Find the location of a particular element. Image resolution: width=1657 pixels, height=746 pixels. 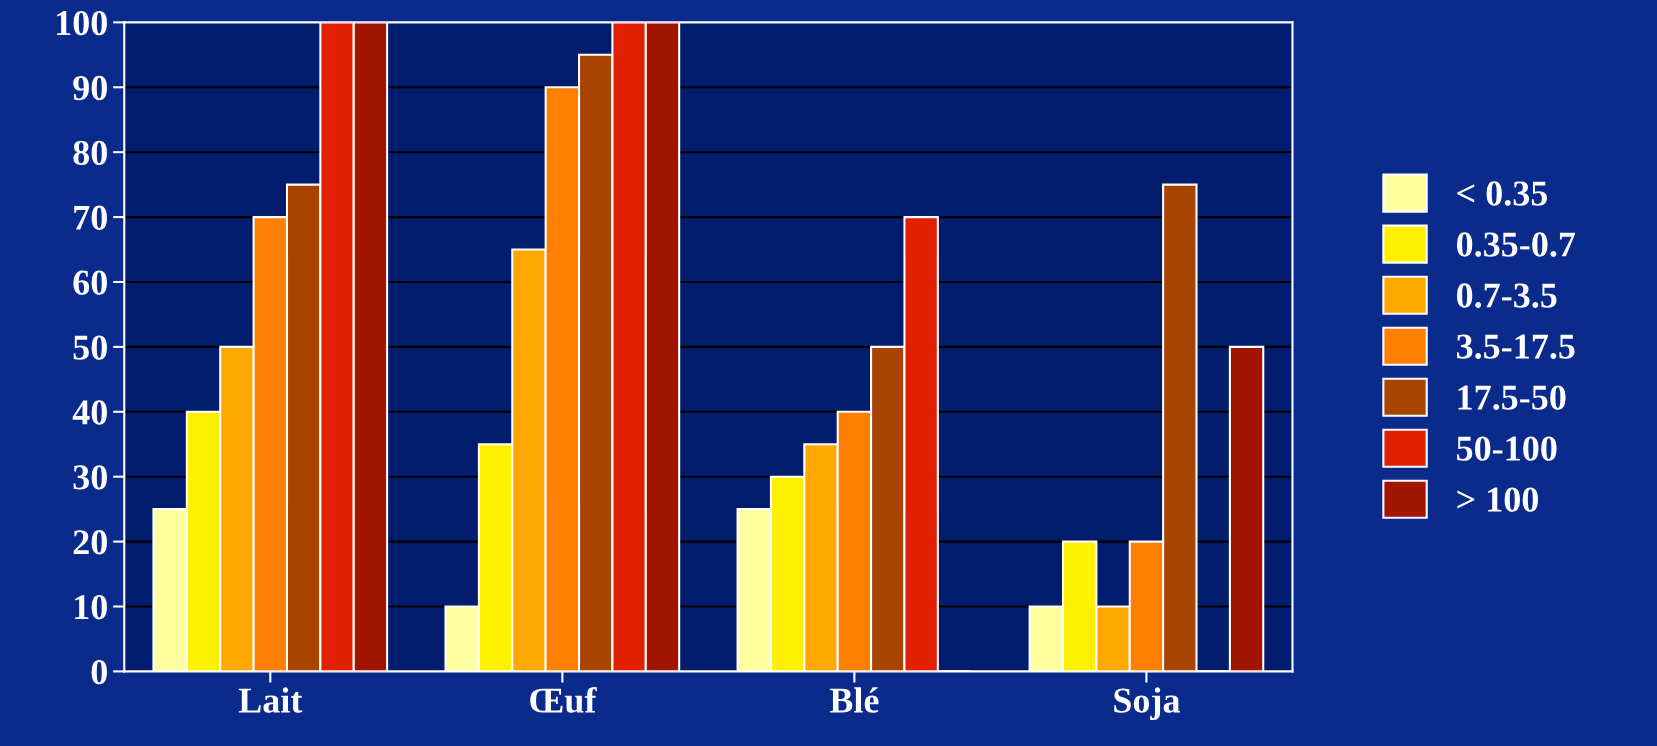

x-tick-label: Soja is located at coordinates (1147, 704).